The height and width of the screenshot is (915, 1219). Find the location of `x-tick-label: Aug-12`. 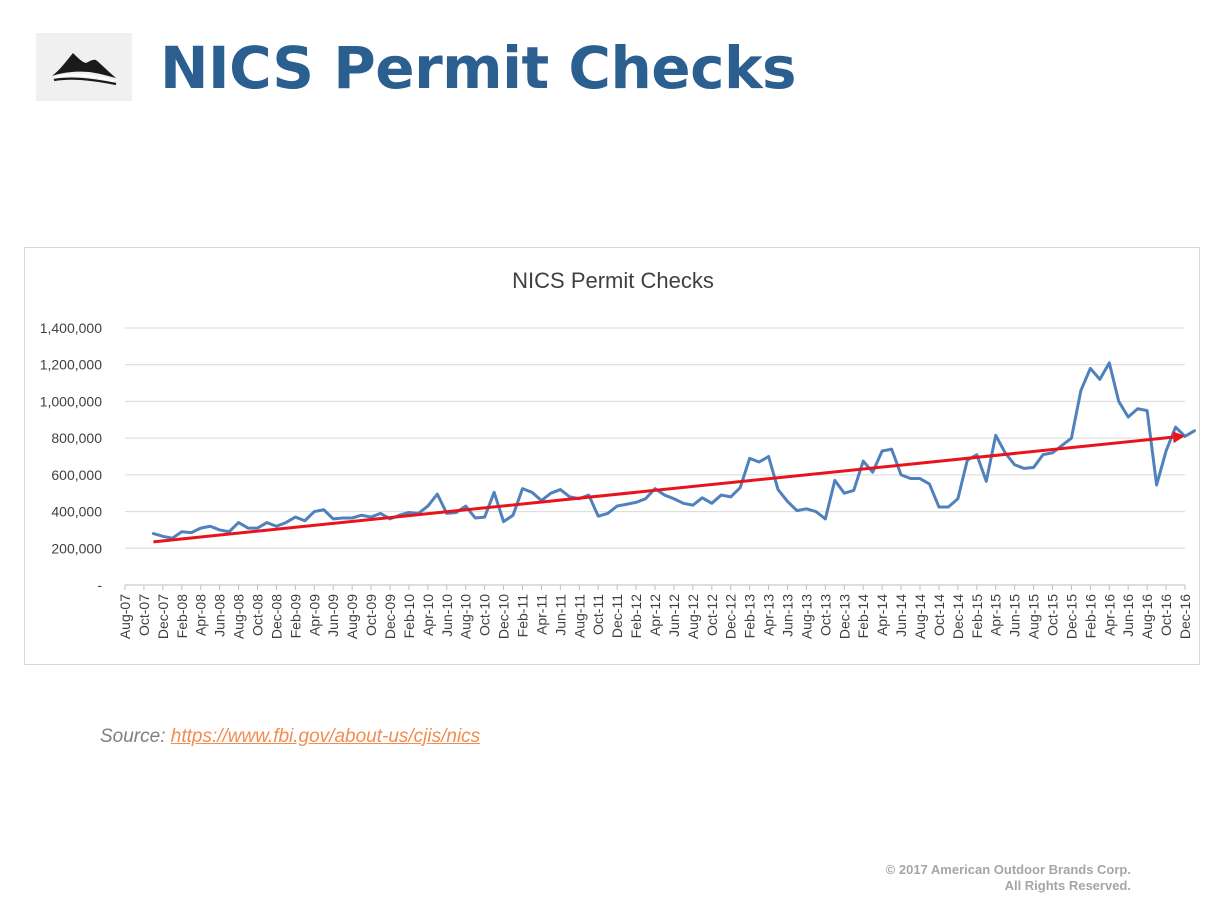

x-tick-label: Aug-12 is located at coordinates (693, 616).